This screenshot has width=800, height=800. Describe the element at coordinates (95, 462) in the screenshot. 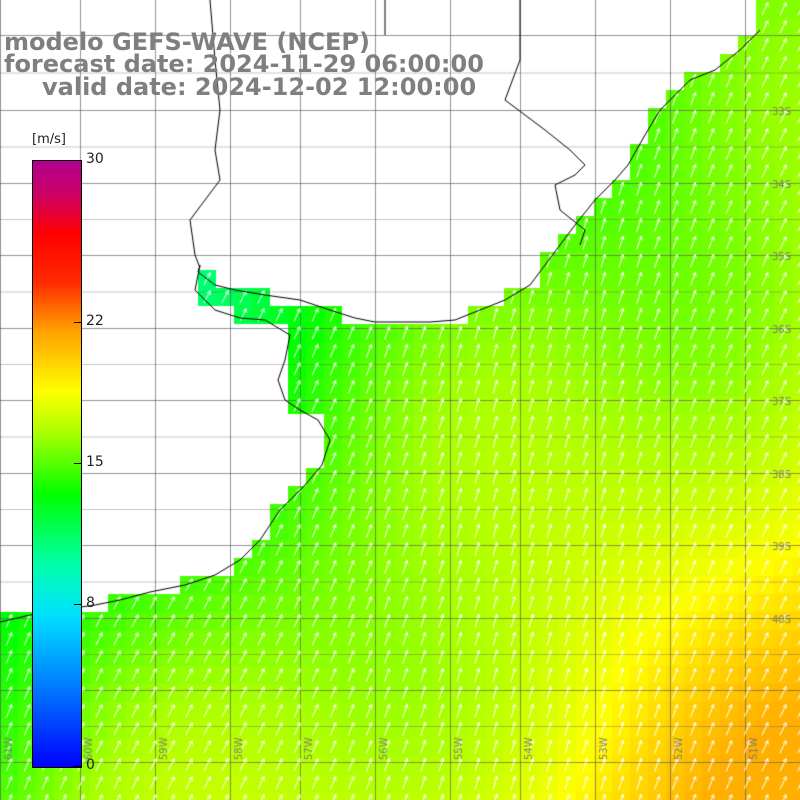

I see `colorbar-tick-label: 15` at that location.